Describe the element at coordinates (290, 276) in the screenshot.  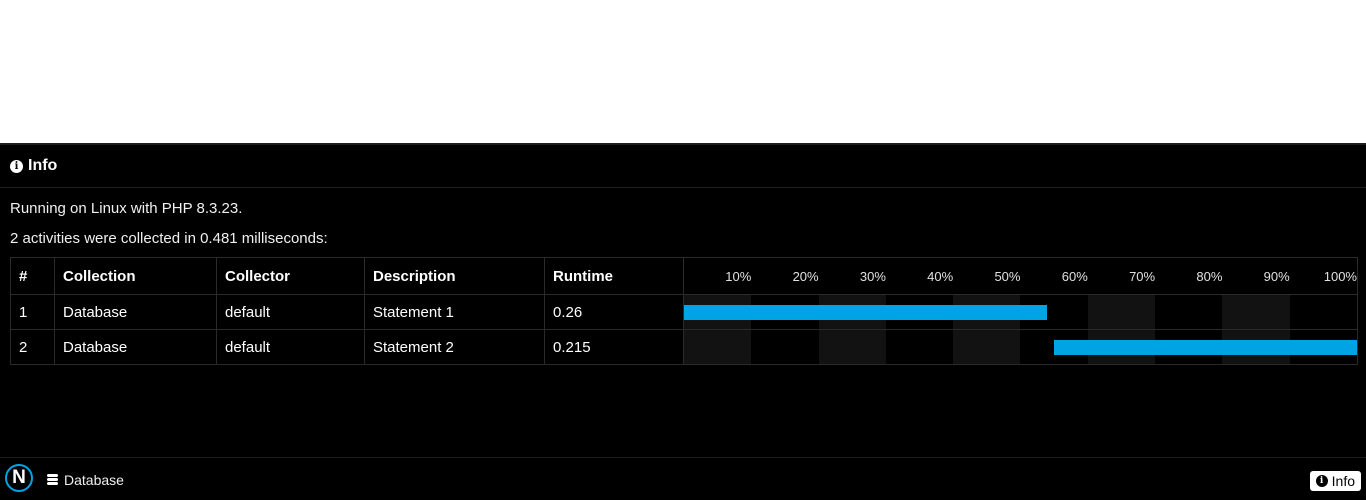
I see `header-collector: Collector` at that location.